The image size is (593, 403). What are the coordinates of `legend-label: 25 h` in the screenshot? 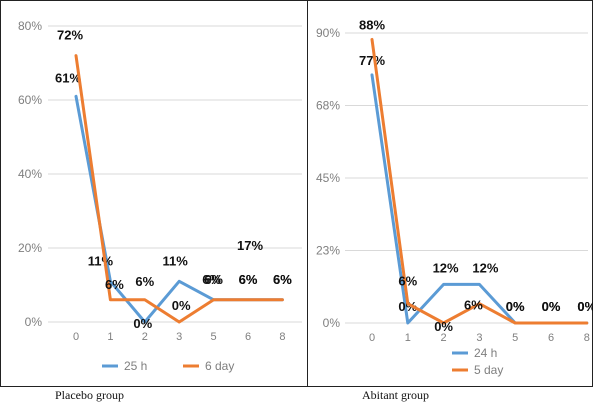 It's located at (135, 366).